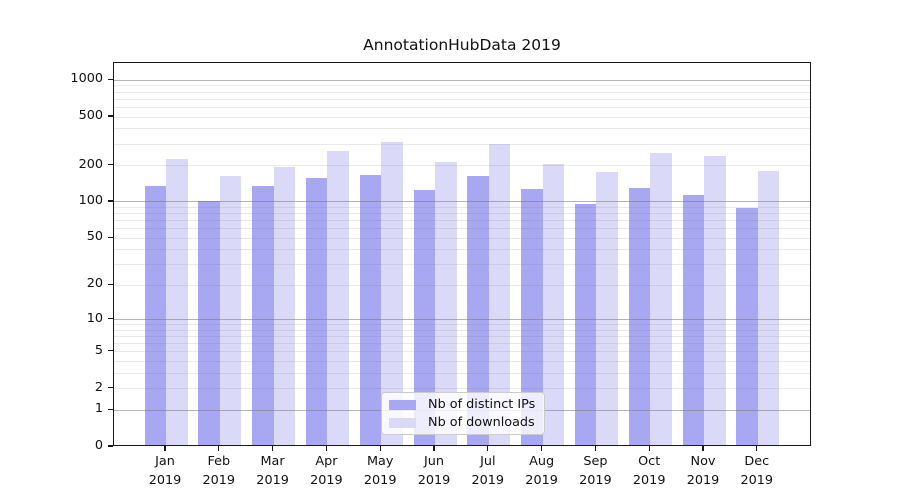 The height and width of the screenshot is (500, 900). Describe the element at coordinates (463, 413) in the screenshot. I see `legend: Nb of distinct IPs Nb of downloads` at that location.